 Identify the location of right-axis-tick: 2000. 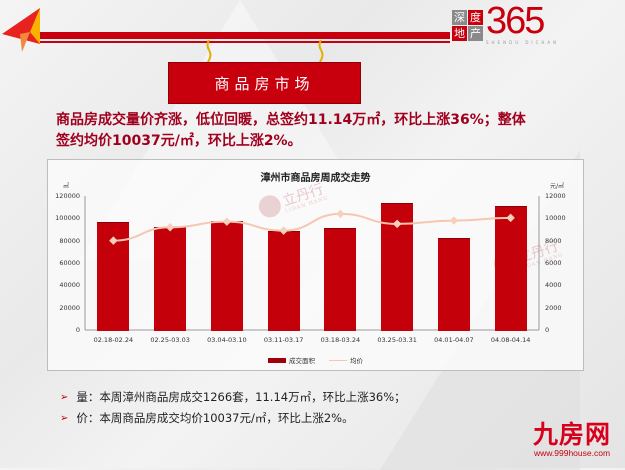
(553, 307).